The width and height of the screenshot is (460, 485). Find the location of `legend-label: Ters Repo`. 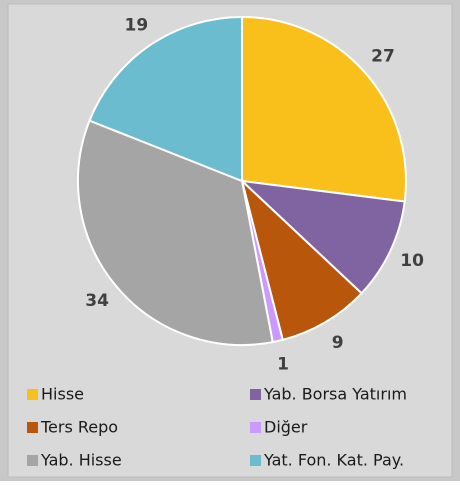

legend-label: Ters Repo is located at coordinates (79, 427).